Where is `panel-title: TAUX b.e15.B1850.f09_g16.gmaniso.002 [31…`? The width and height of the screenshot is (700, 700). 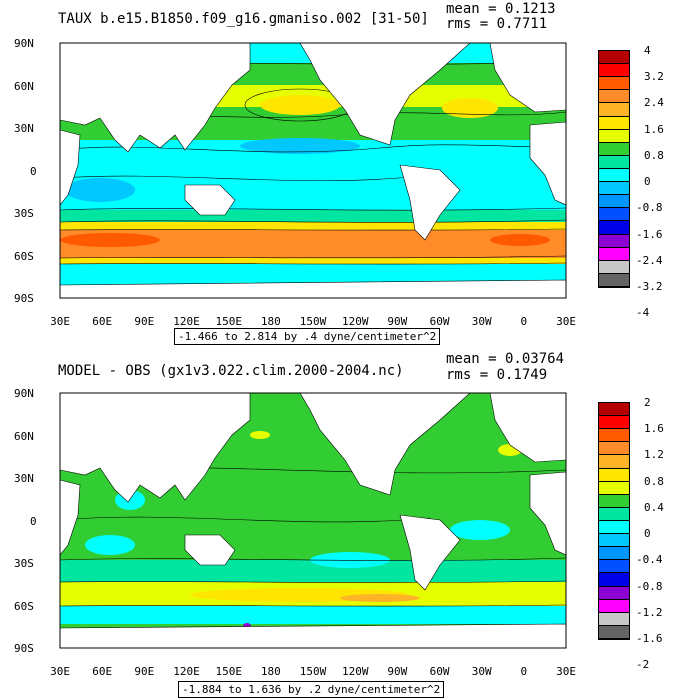 panel-title: TAUX b.e15.B1850.f09_g16.gmaniso.002 [31… is located at coordinates (243, 19).